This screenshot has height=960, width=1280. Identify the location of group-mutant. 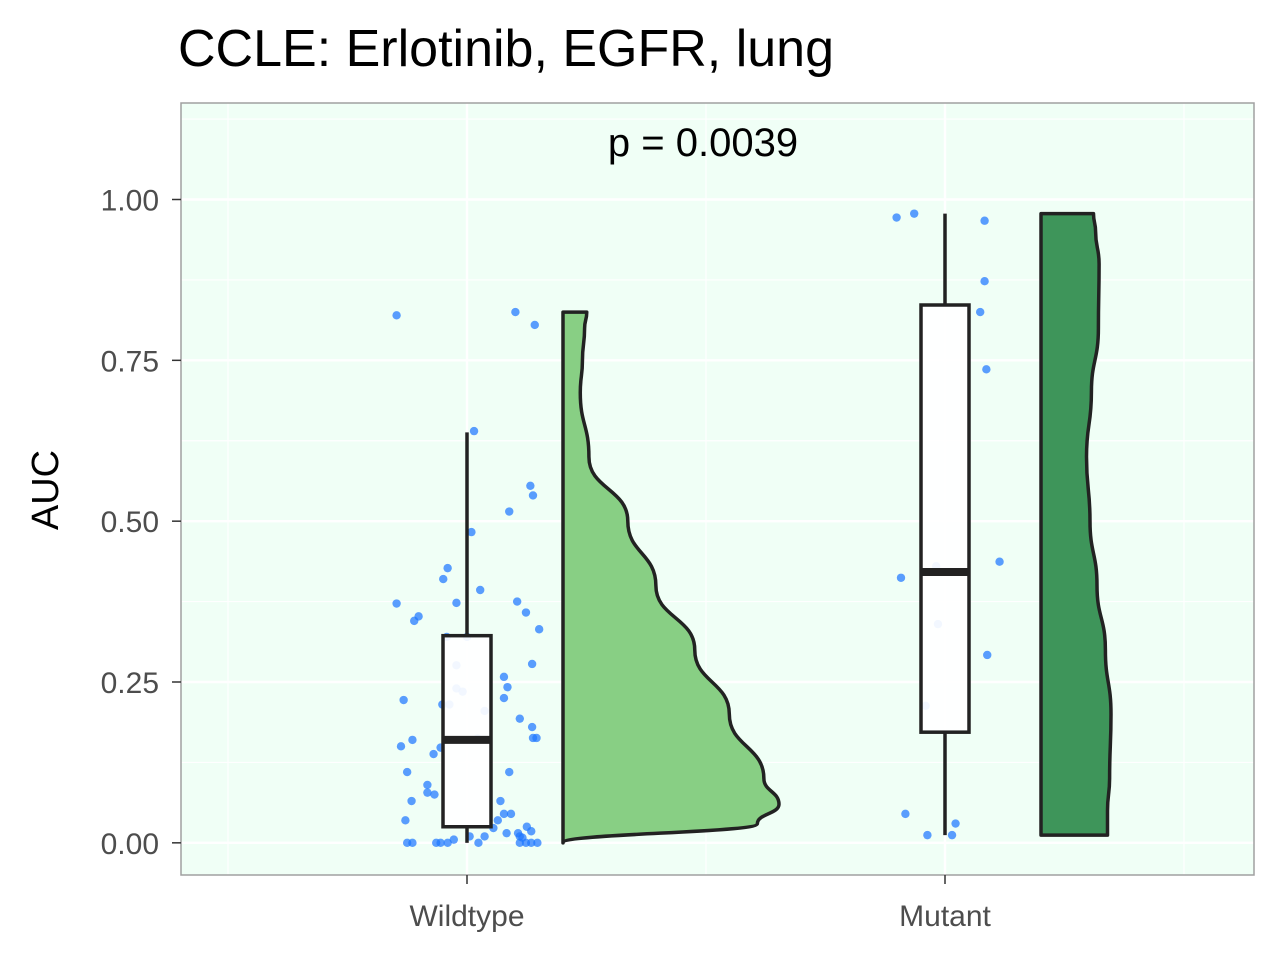
(1002, 524).